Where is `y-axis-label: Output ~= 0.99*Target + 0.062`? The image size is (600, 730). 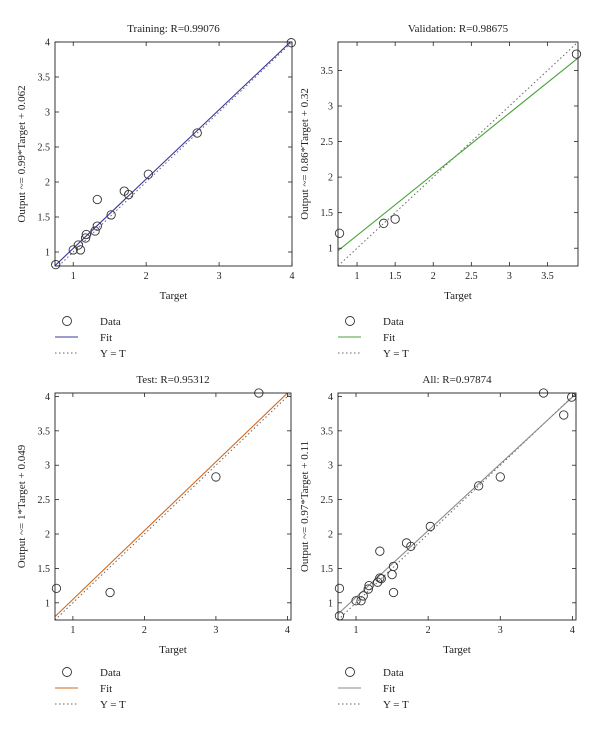
y-axis-label: Output ~= 0.99*Target + 0.062 is located at coordinates (22, 153).